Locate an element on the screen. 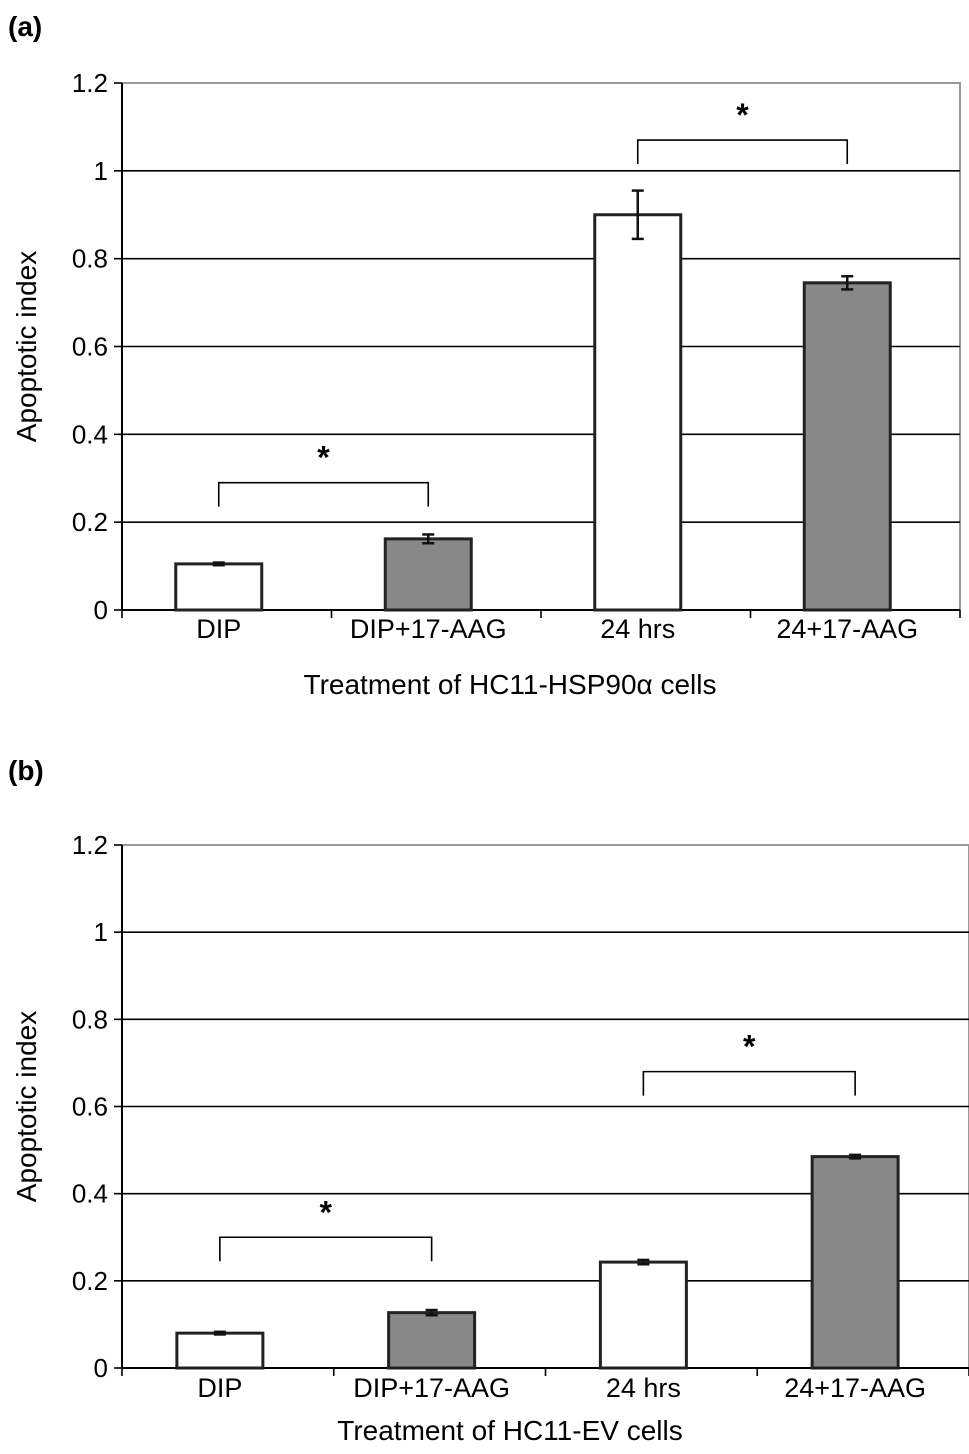  x-axis-title: Treatment of HC11-HSP90α cells is located at coordinates (510, 684).